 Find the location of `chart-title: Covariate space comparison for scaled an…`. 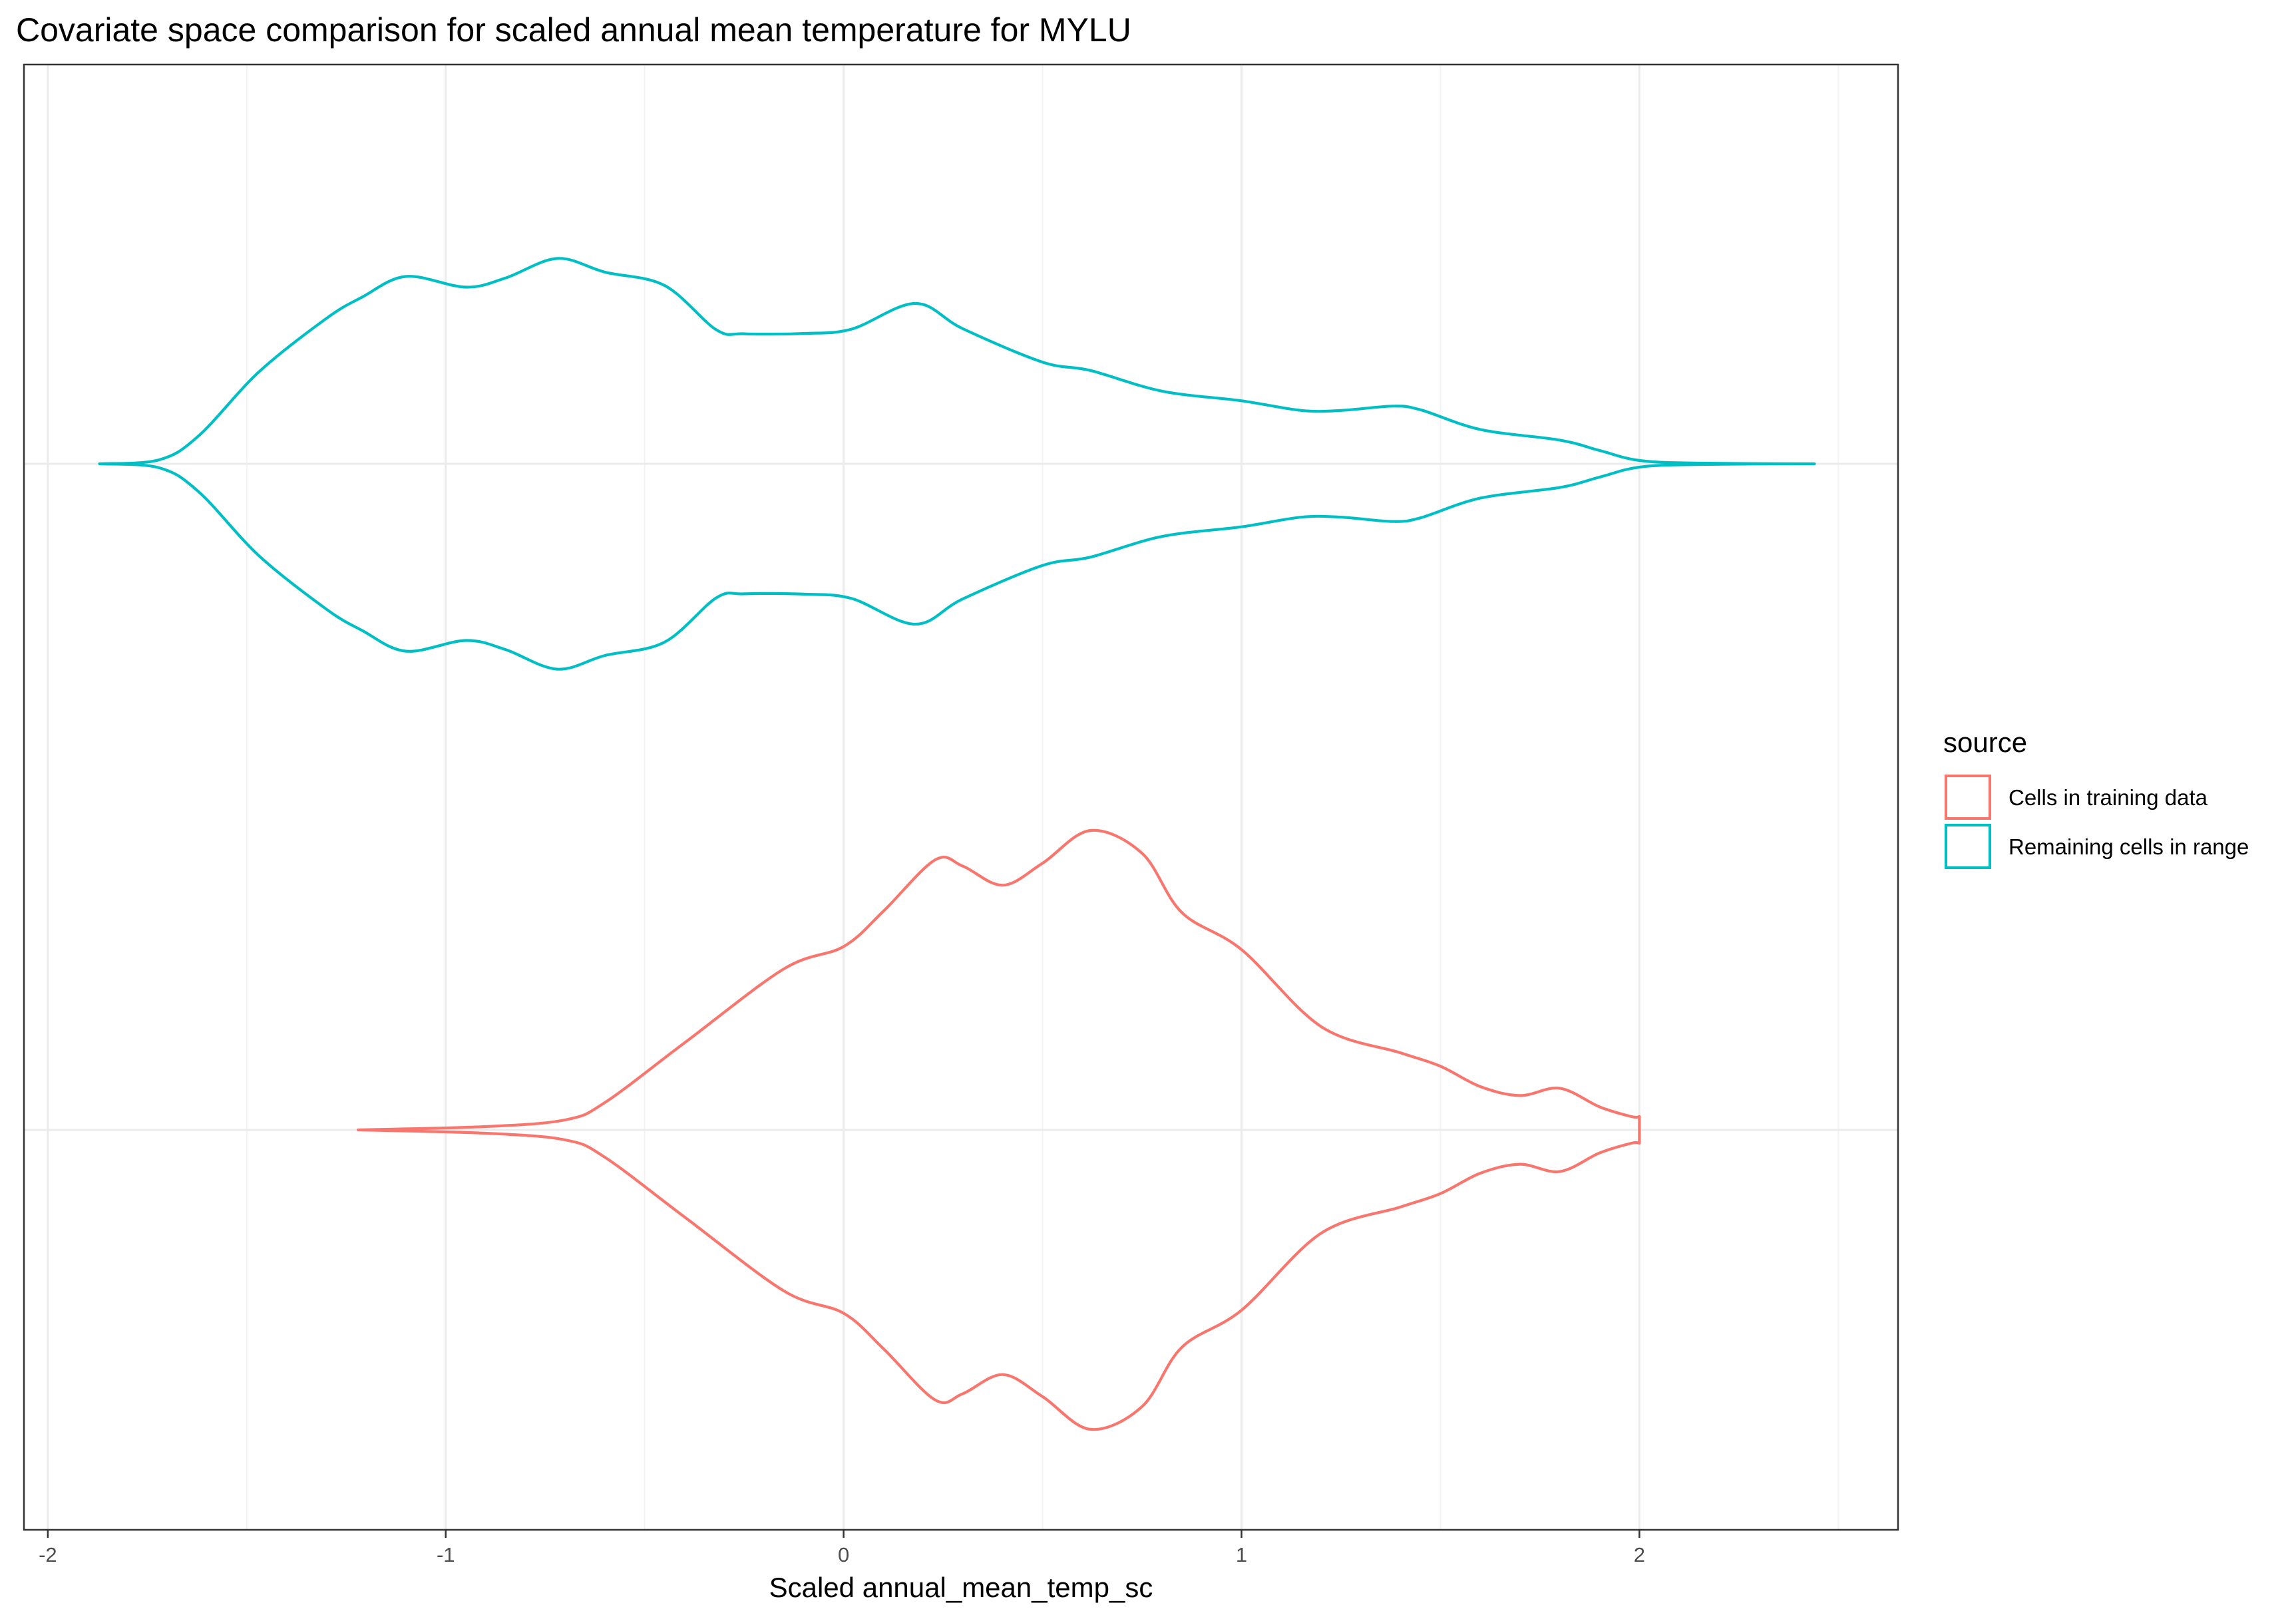

chart-title: Covariate space comparison for scaled an… is located at coordinates (573, 30).